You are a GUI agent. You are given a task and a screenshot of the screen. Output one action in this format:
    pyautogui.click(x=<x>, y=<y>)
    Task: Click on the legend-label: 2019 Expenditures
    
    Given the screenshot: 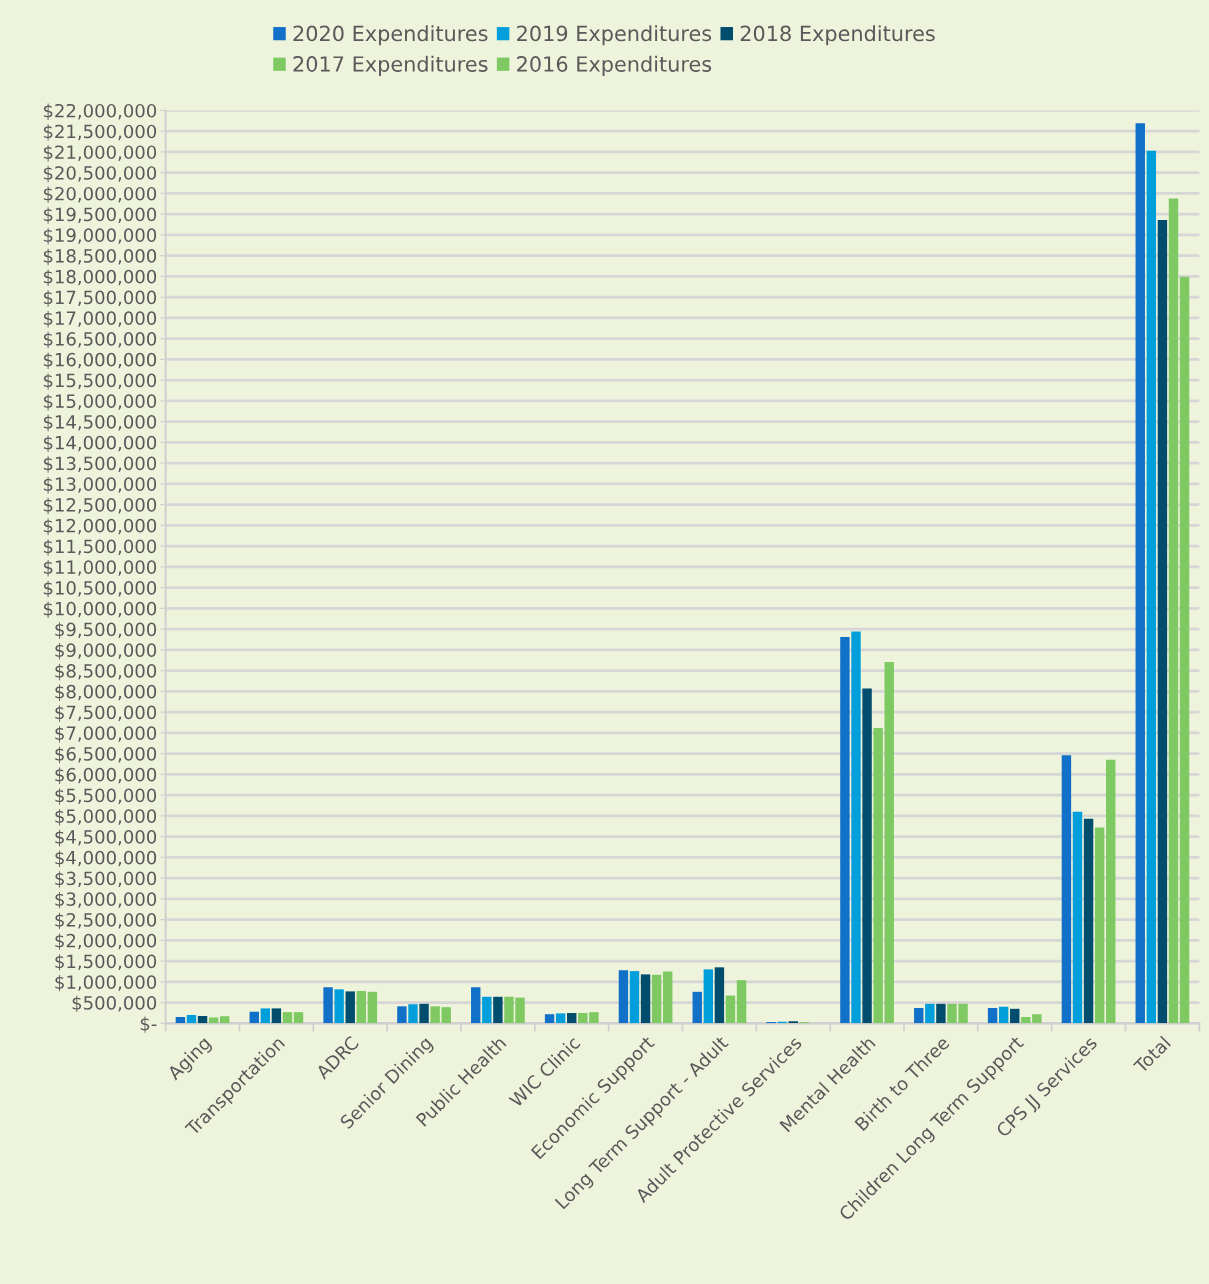 What is the action you would take?
    pyautogui.click(x=614, y=35)
    